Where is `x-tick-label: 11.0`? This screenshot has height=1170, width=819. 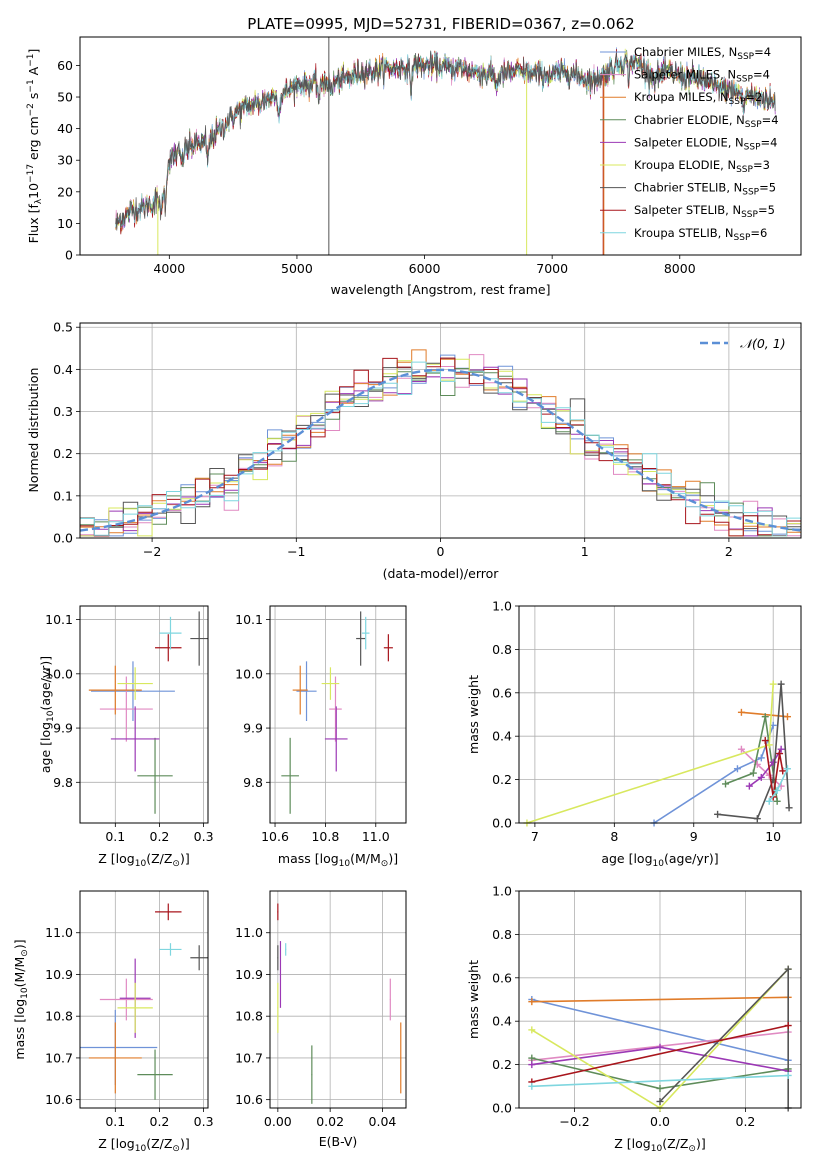 x-tick-label: 11.0 is located at coordinates (376, 836).